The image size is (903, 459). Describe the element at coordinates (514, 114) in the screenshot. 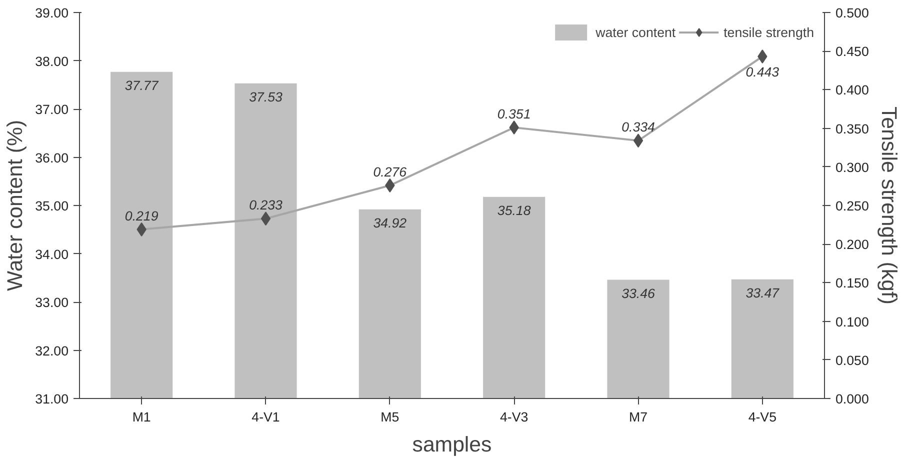

I see `data-label: 0.351` at that location.